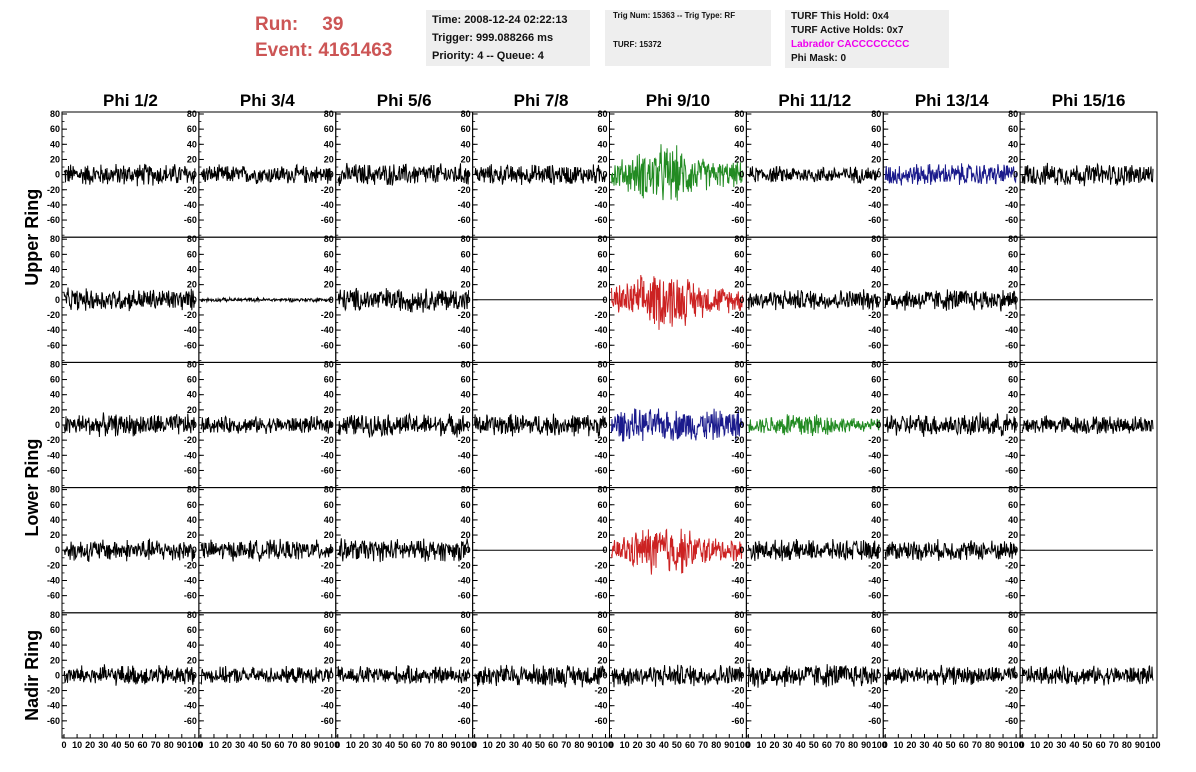 The width and height of the screenshot is (1196, 772). What do you see at coordinates (964, 745) in the screenshot?
I see `x-tick-label: 60` at bounding box center [964, 745].